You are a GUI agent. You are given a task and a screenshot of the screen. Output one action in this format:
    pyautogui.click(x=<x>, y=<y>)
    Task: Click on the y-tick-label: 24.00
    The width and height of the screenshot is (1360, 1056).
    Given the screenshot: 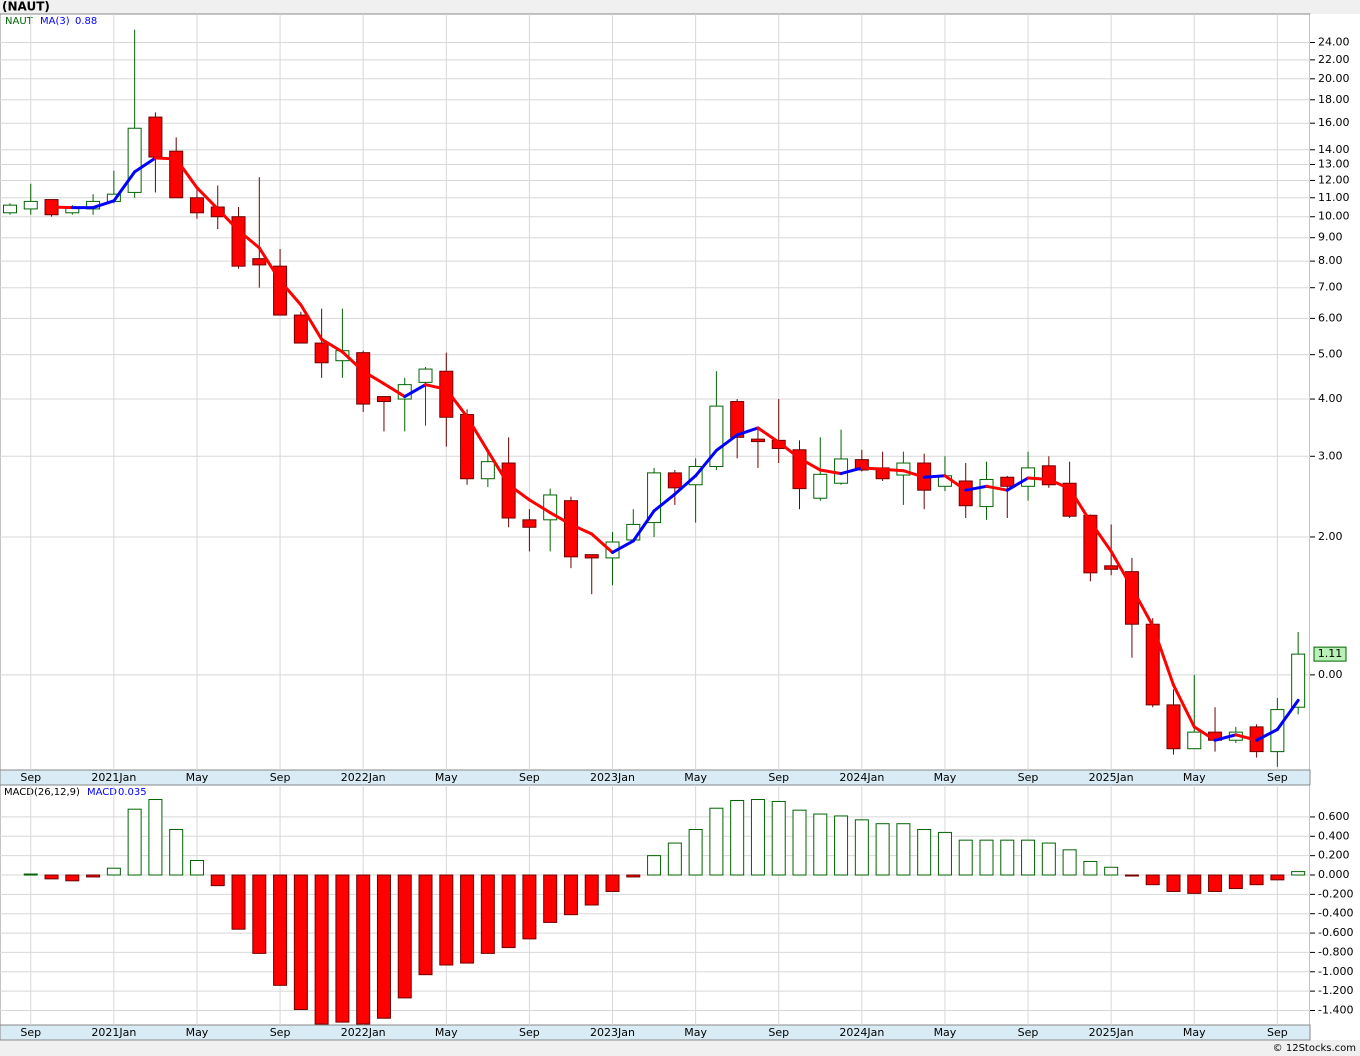 What is the action you would take?
    pyautogui.click(x=1334, y=42)
    